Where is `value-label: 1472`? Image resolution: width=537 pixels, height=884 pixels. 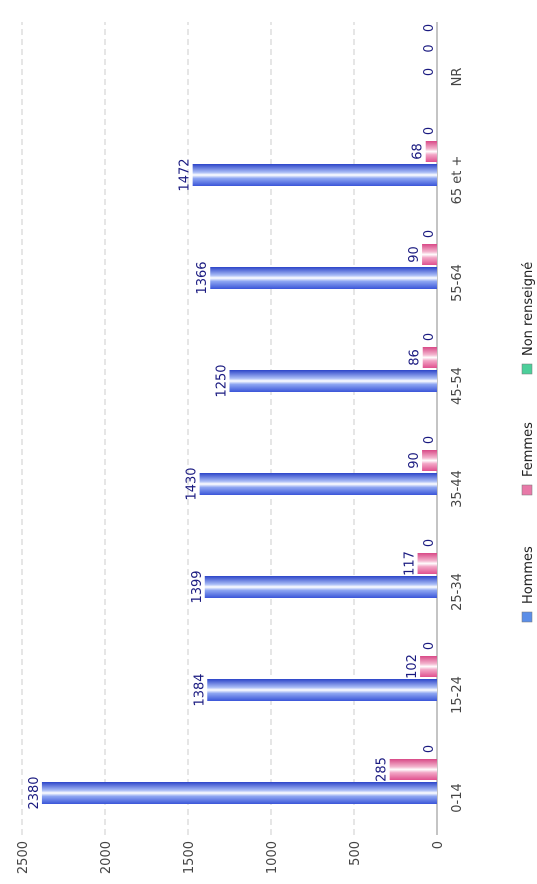 value-label: 1472 is located at coordinates (185, 174).